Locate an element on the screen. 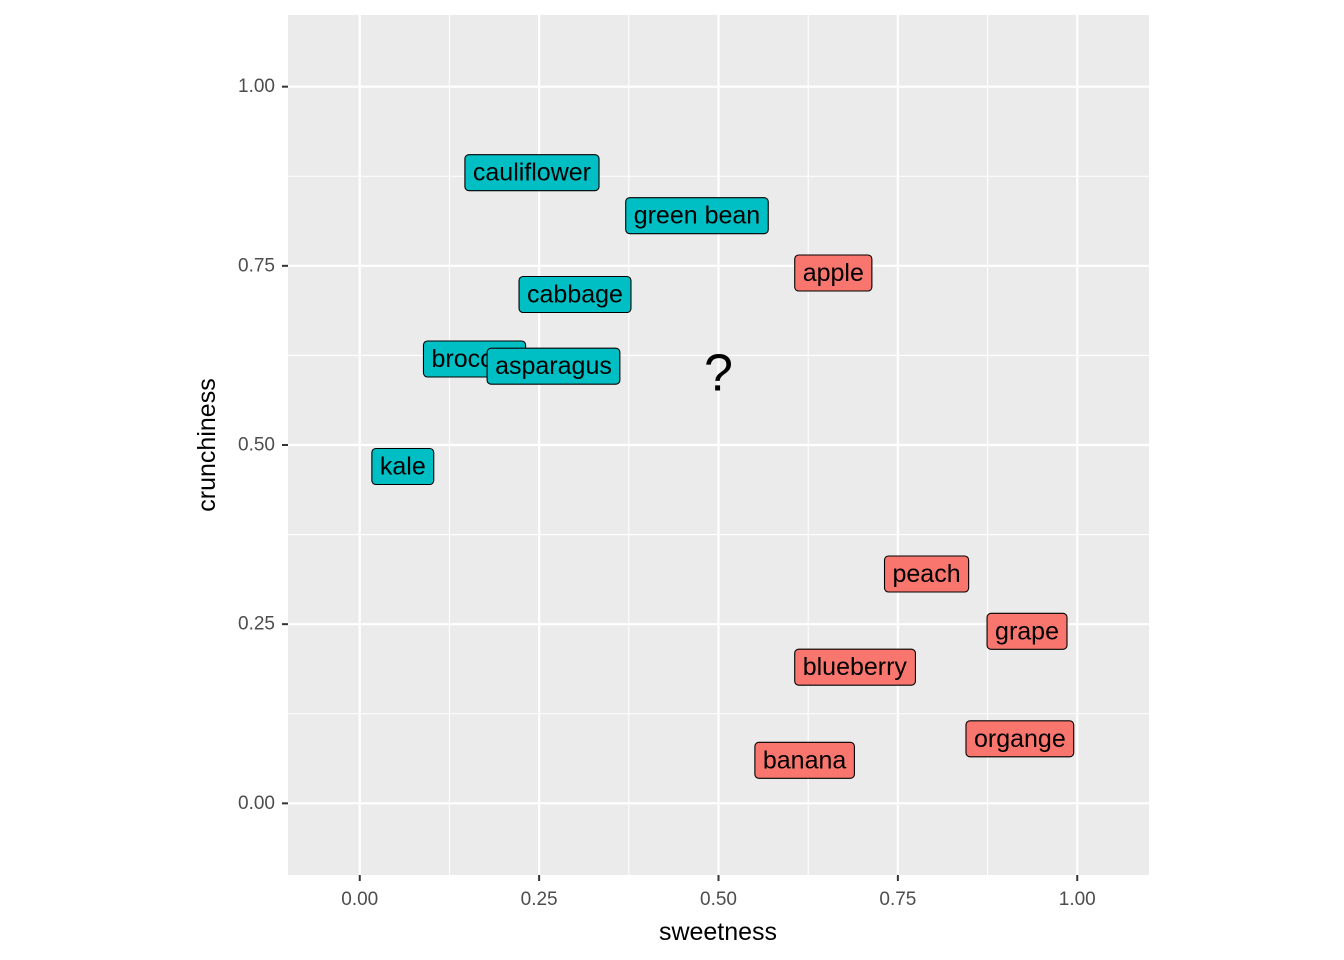 Image resolution: width=1344 pixels, height=960 pixels. label-text: banana is located at coordinates (805, 760).